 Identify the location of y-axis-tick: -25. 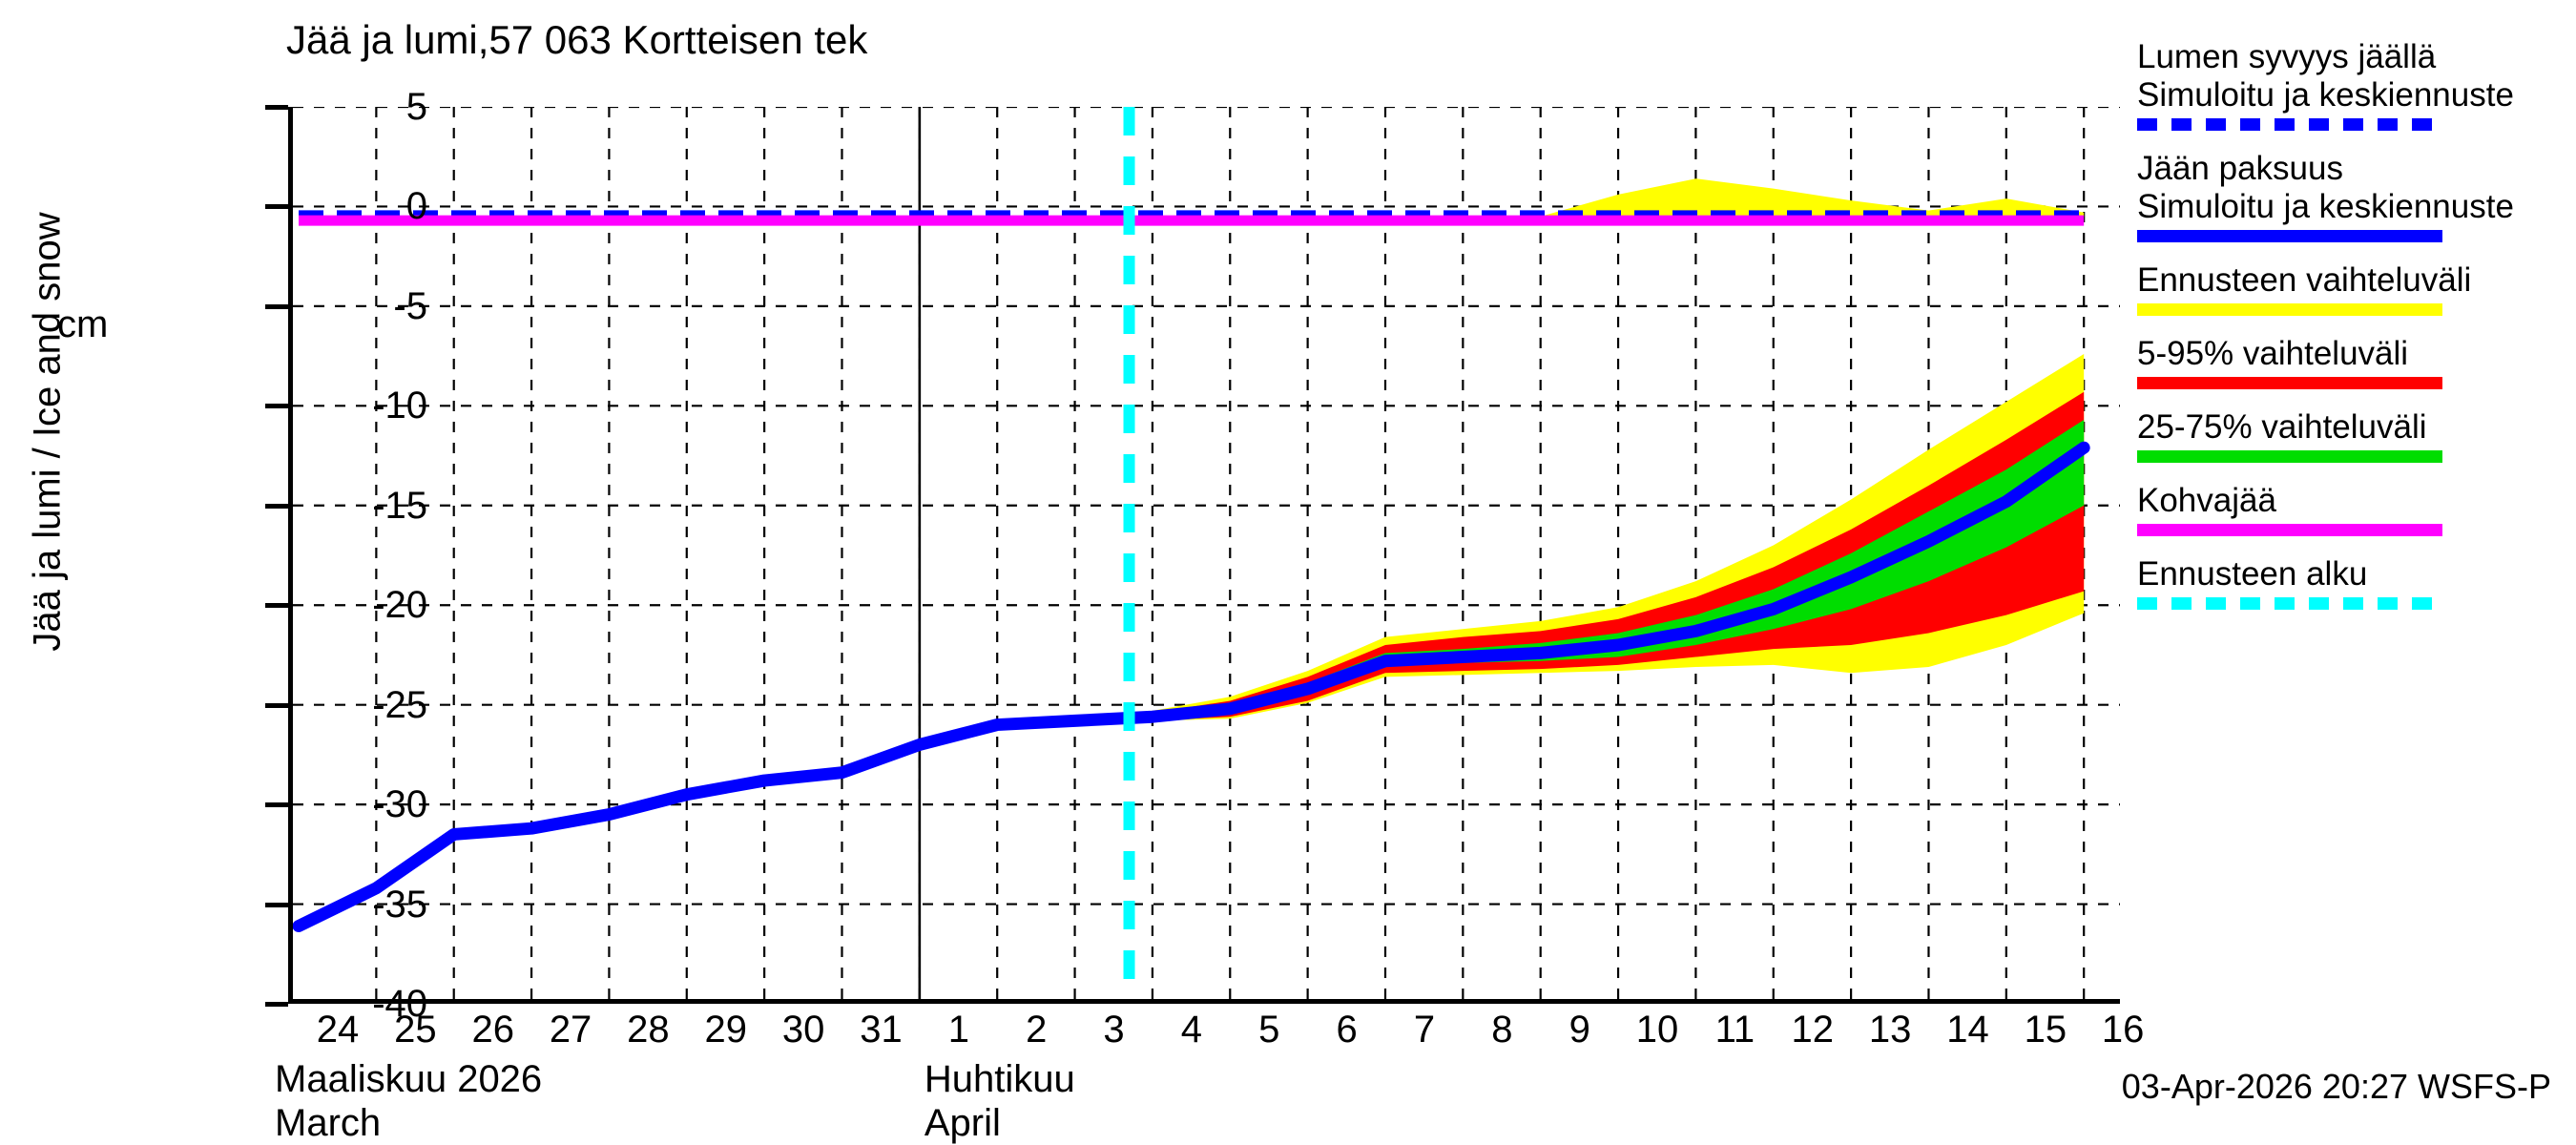
(399, 704).